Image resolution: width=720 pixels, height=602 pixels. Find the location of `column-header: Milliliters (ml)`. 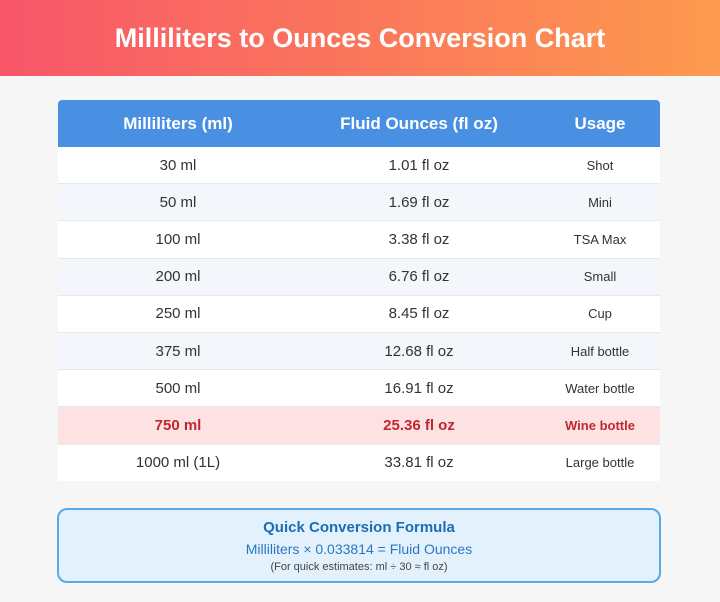

column-header: Milliliters (ml) is located at coordinates (178, 123).